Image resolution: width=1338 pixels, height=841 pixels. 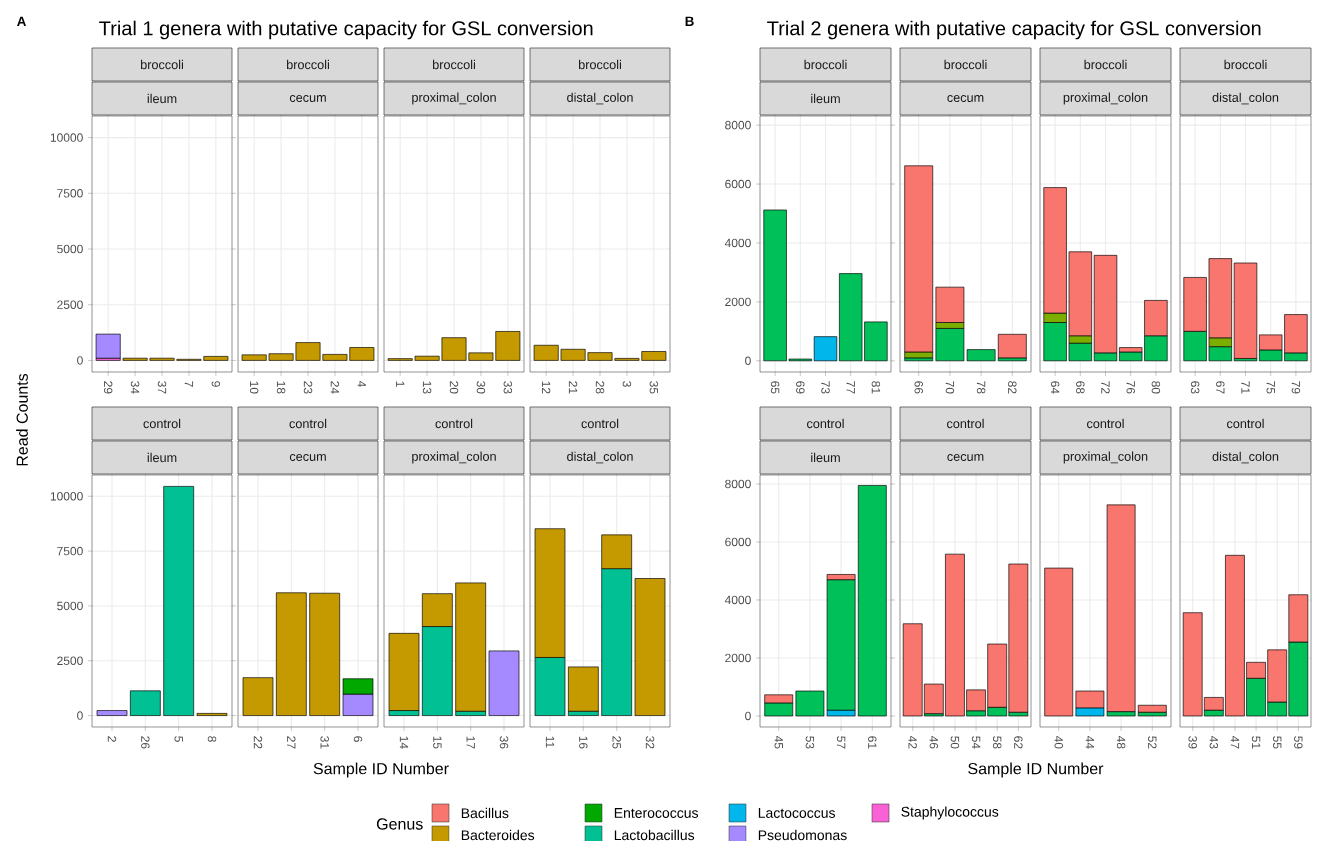 What do you see at coordinates (258, 742) in the screenshot?
I see `x-tick-label: 22` at bounding box center [258, 742].